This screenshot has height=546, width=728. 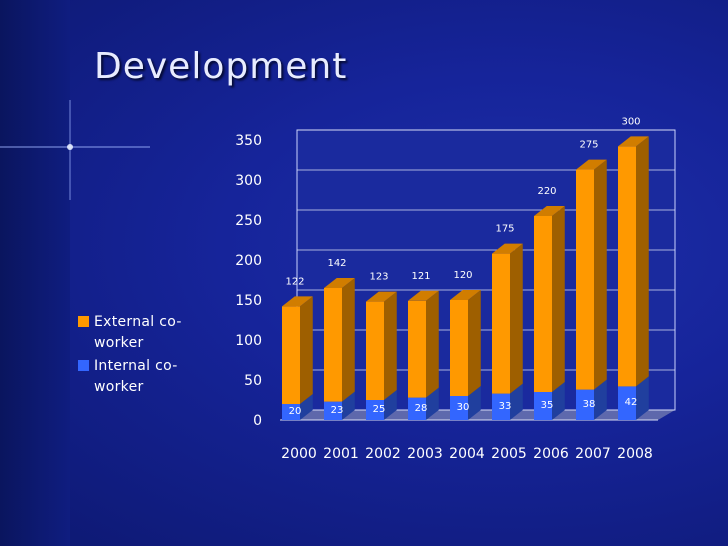 I want to click on x-tick-label: 2001, so click(x=341, y=454).